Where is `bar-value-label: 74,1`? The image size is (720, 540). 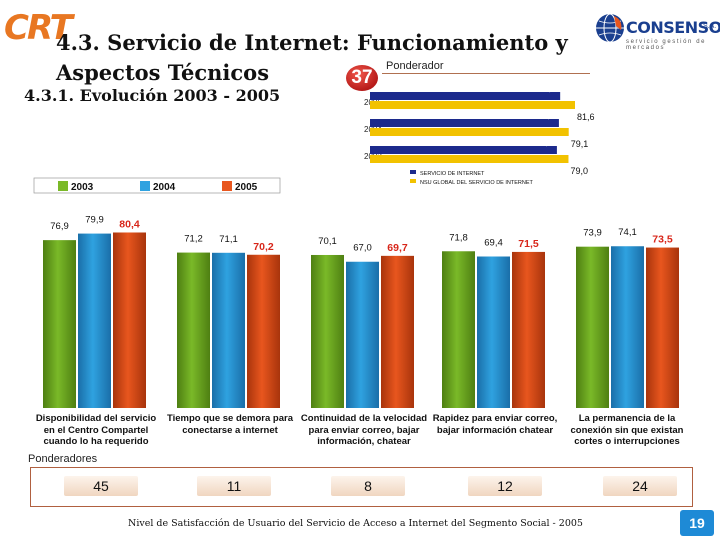 bar-value-label: 74,1 is located at coordinates (627, 232).